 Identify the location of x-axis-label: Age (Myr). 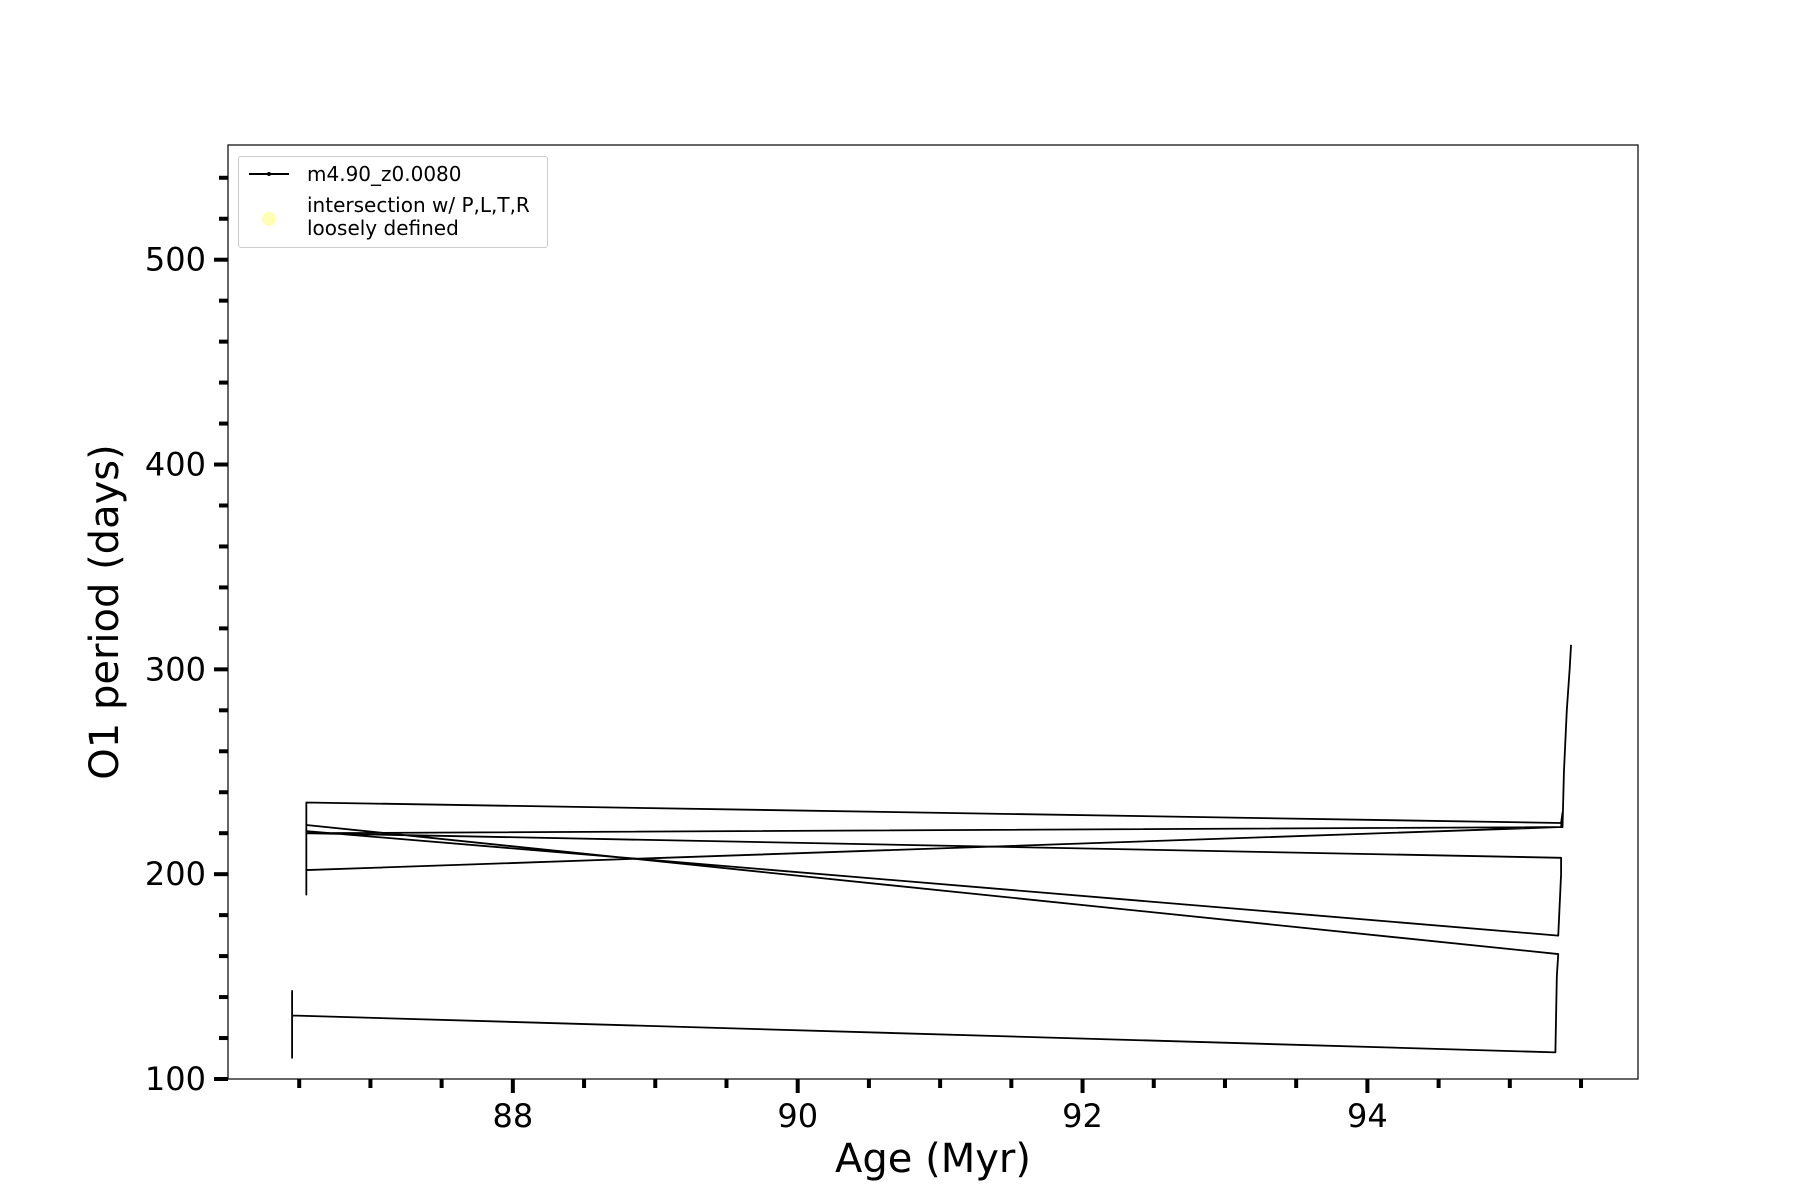
(933, 1159).